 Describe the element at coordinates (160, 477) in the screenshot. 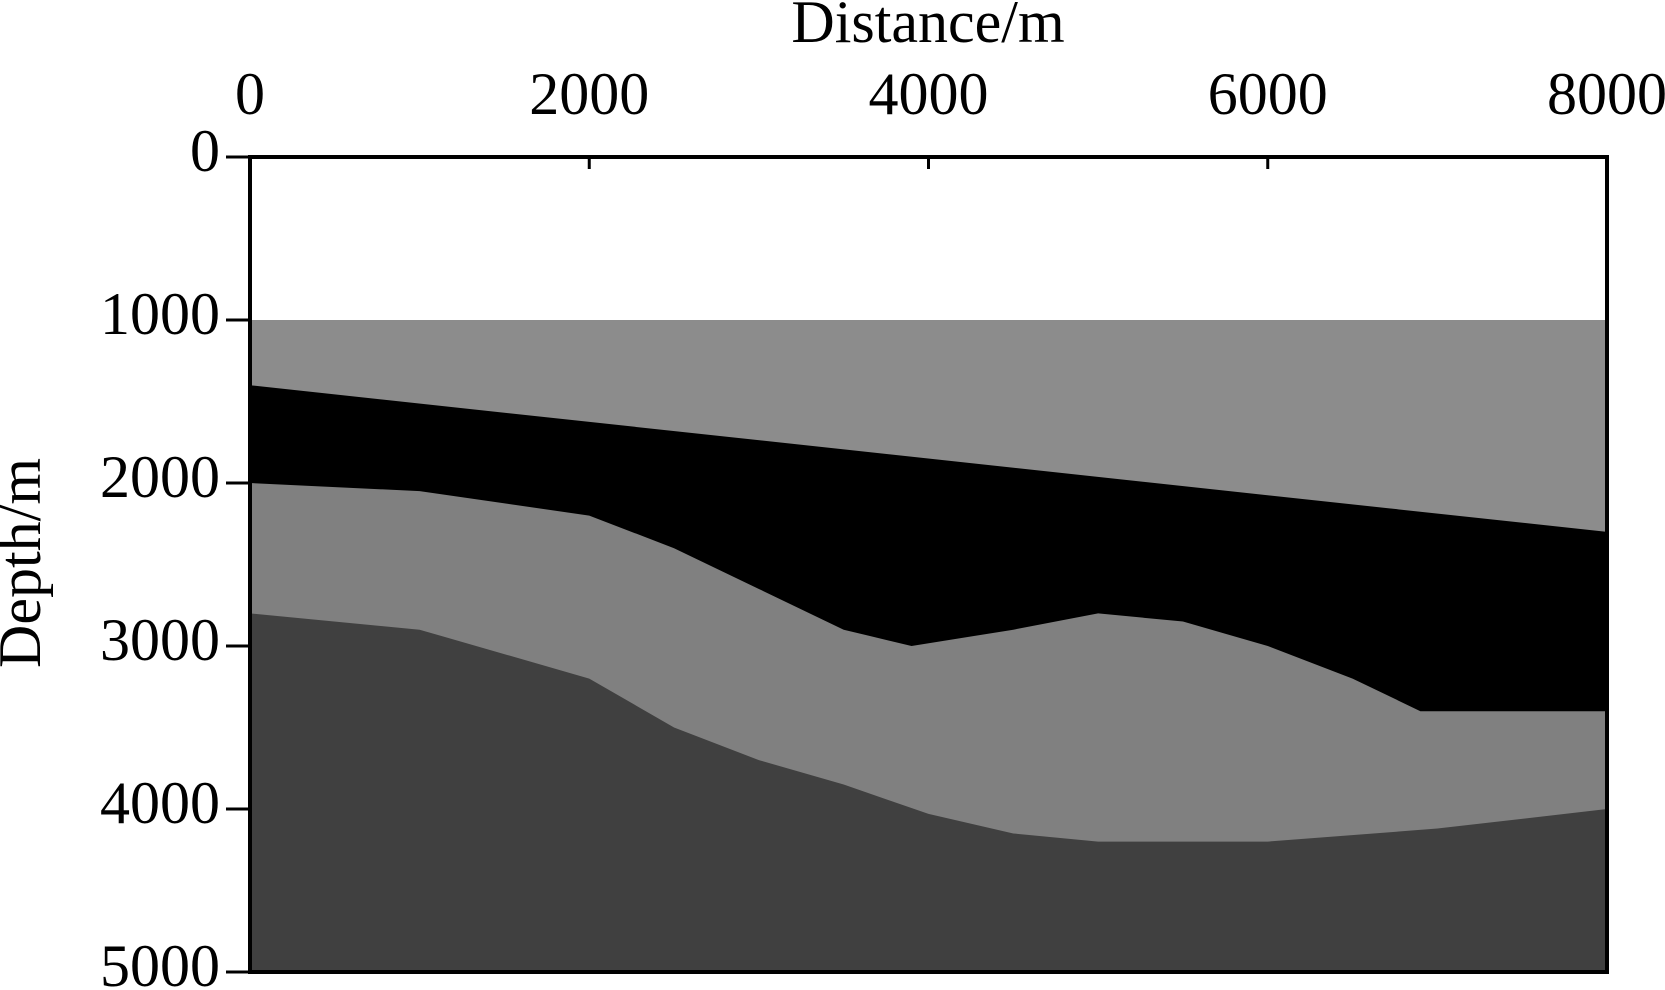

I see `y-tick-label: 2000` at that location.